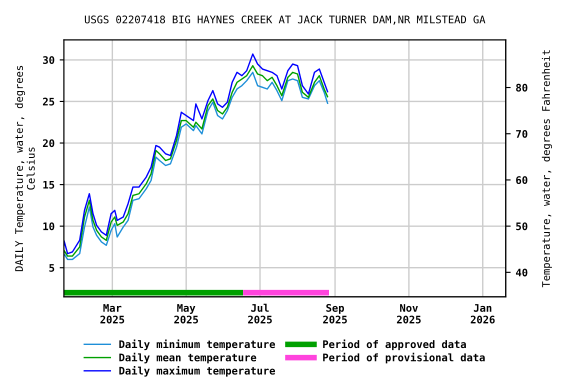 This screenshot has width=576, height=384. I want to click on legend-label: Daily mean temperature, so click(187, 358).